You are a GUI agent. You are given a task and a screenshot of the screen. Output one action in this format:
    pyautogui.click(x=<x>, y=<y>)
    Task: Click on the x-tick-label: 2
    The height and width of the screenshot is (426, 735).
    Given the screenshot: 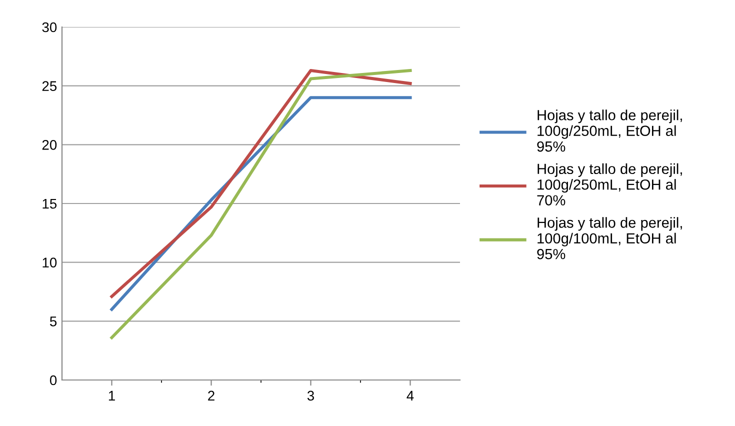 What is the action you would take?
    pyautogui.click(x=211, y=395)
    